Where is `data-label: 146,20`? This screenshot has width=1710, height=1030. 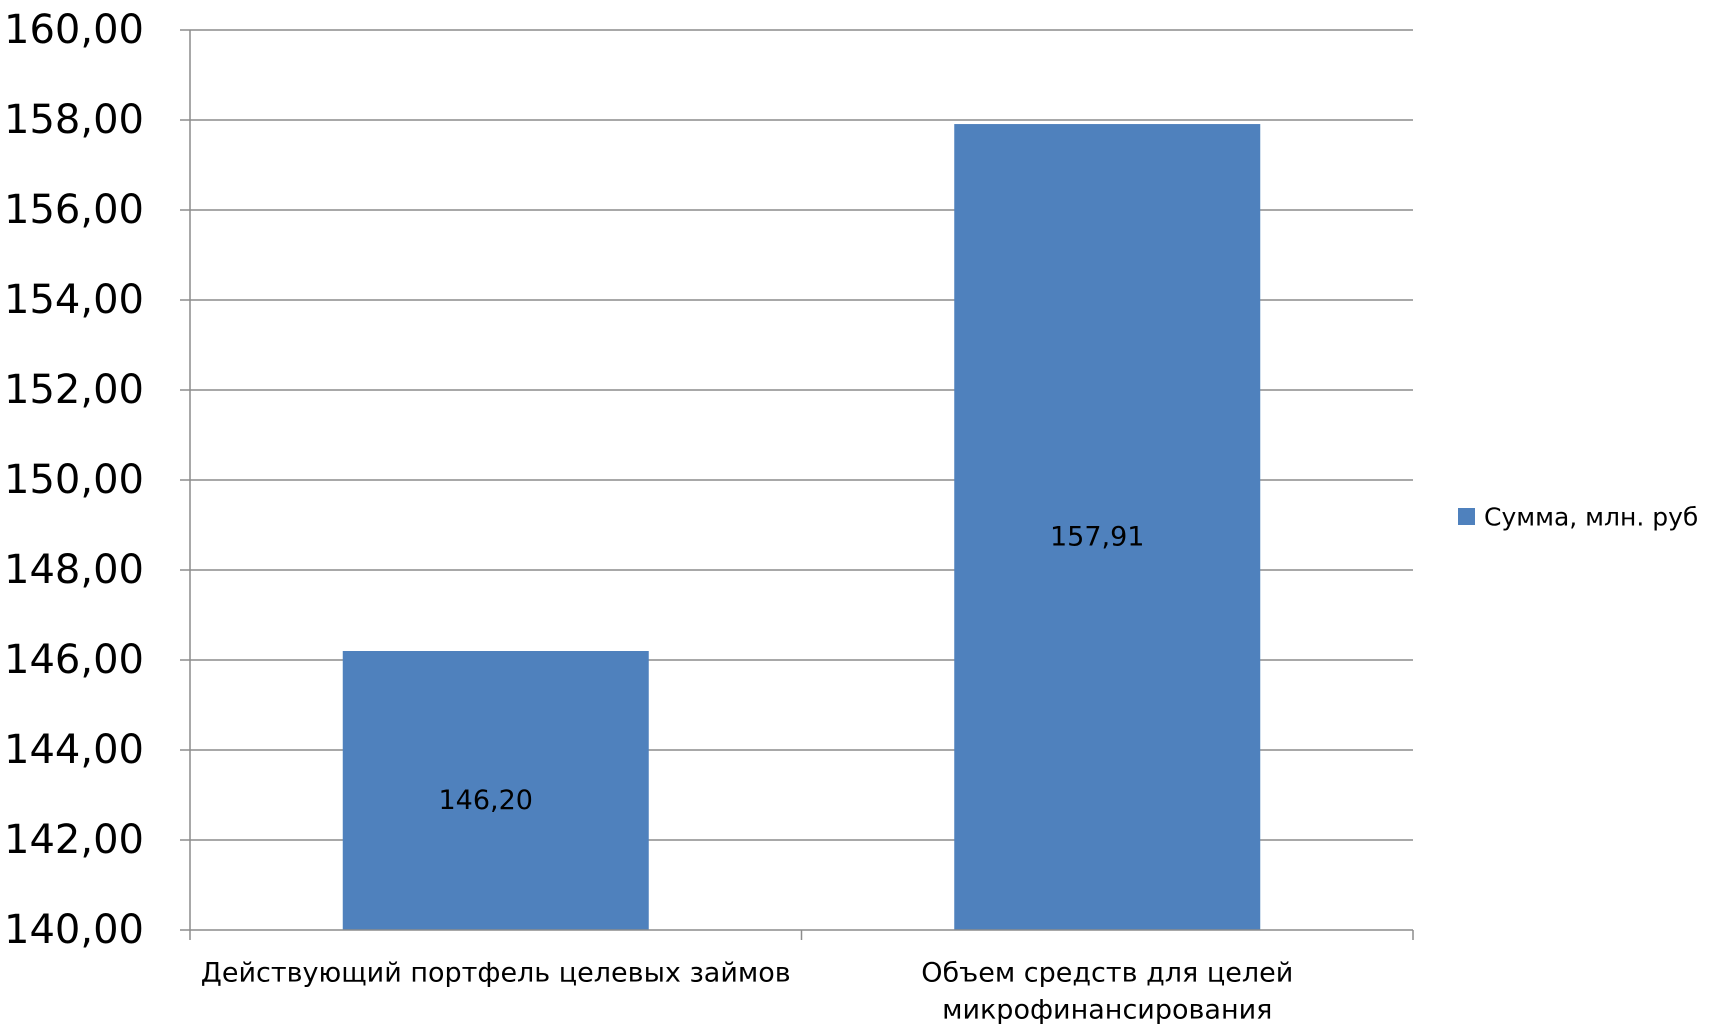
data-label: 146,20 is located at coordinates (486, 800).